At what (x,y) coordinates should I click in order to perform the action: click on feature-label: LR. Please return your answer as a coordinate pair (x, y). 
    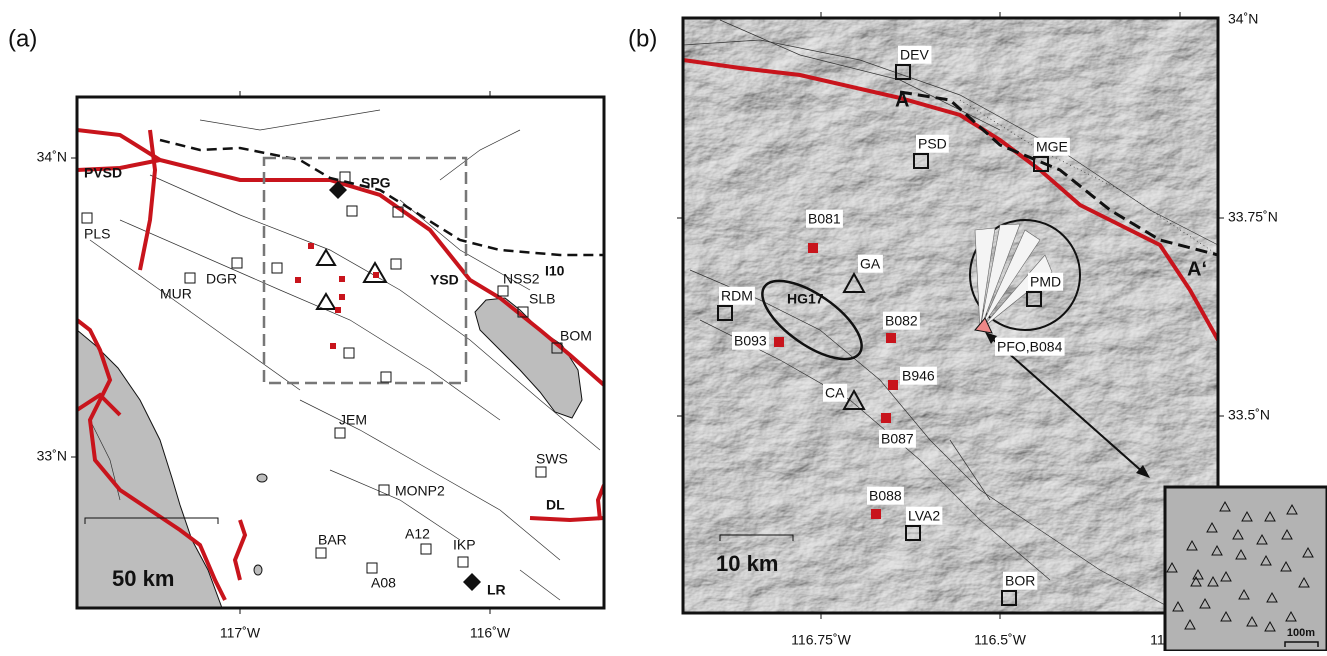
    Looking at the image, I should click on (496, 590).